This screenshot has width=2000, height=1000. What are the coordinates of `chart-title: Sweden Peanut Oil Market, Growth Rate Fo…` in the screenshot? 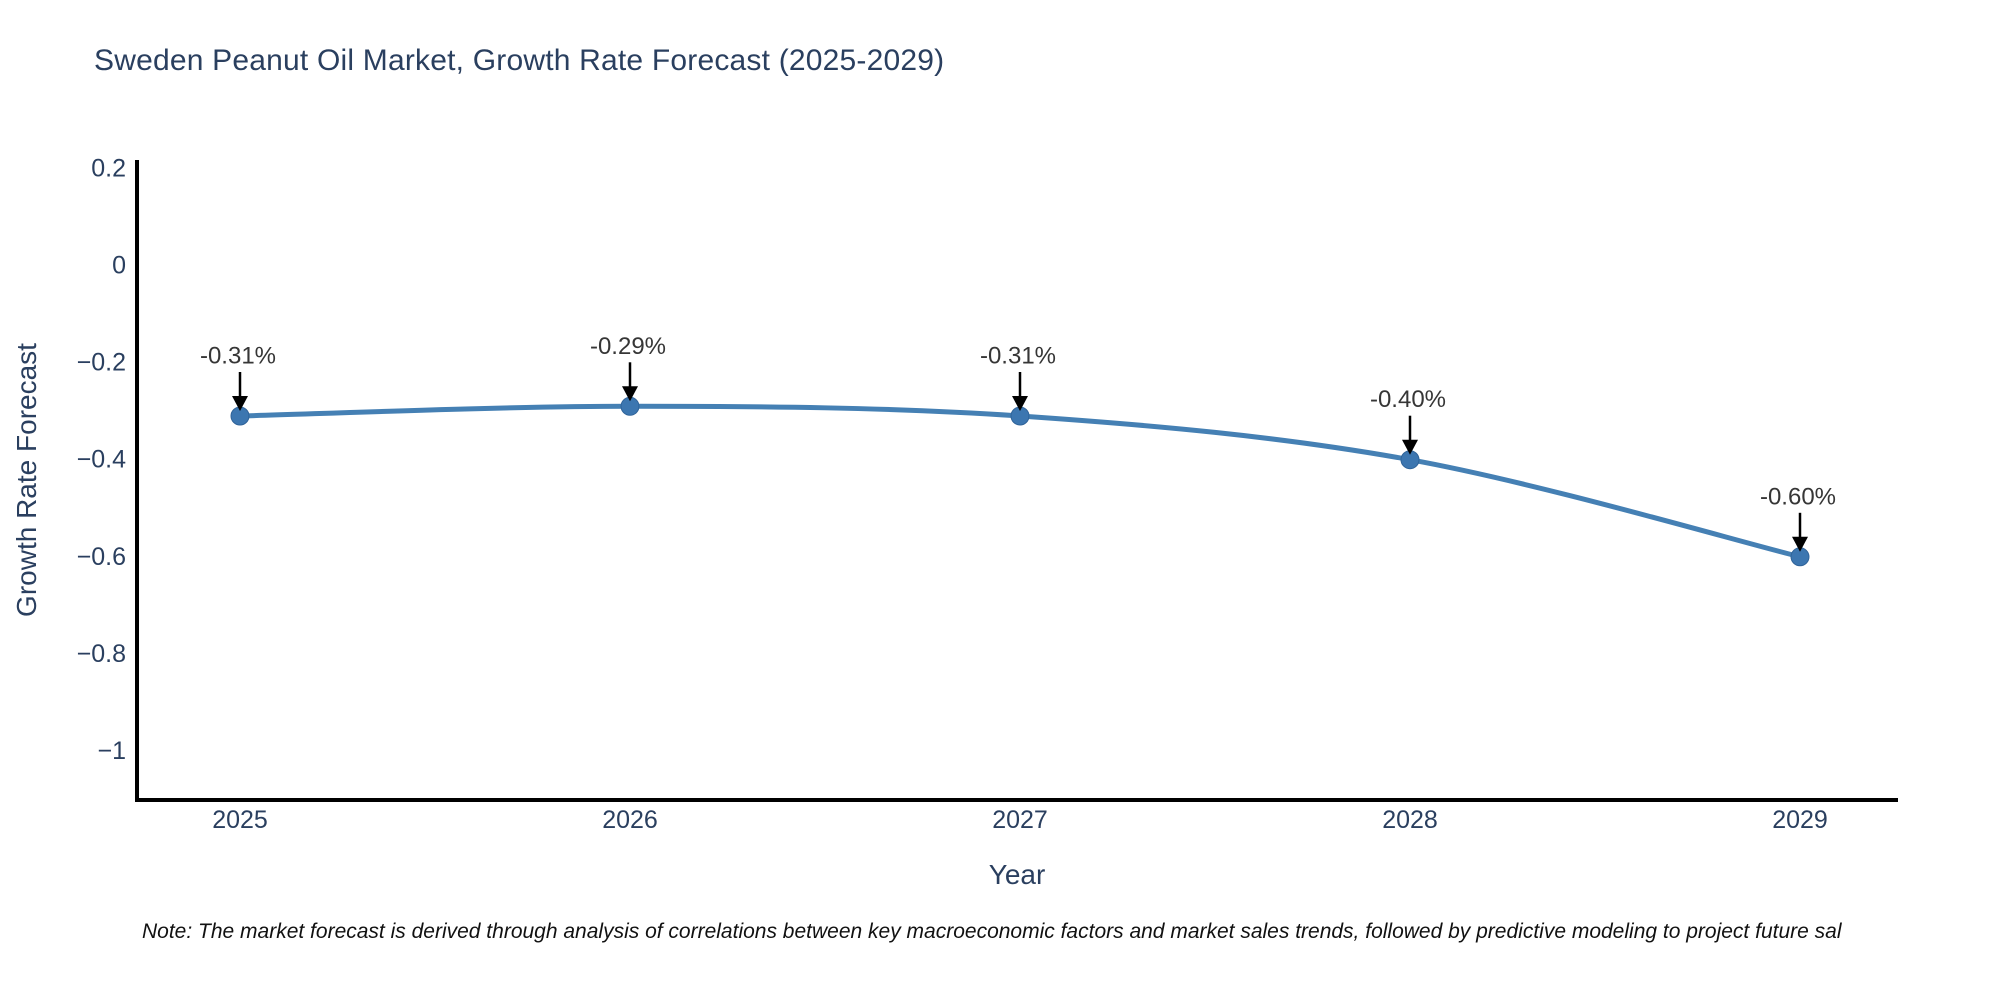 It's located at (519, 60).